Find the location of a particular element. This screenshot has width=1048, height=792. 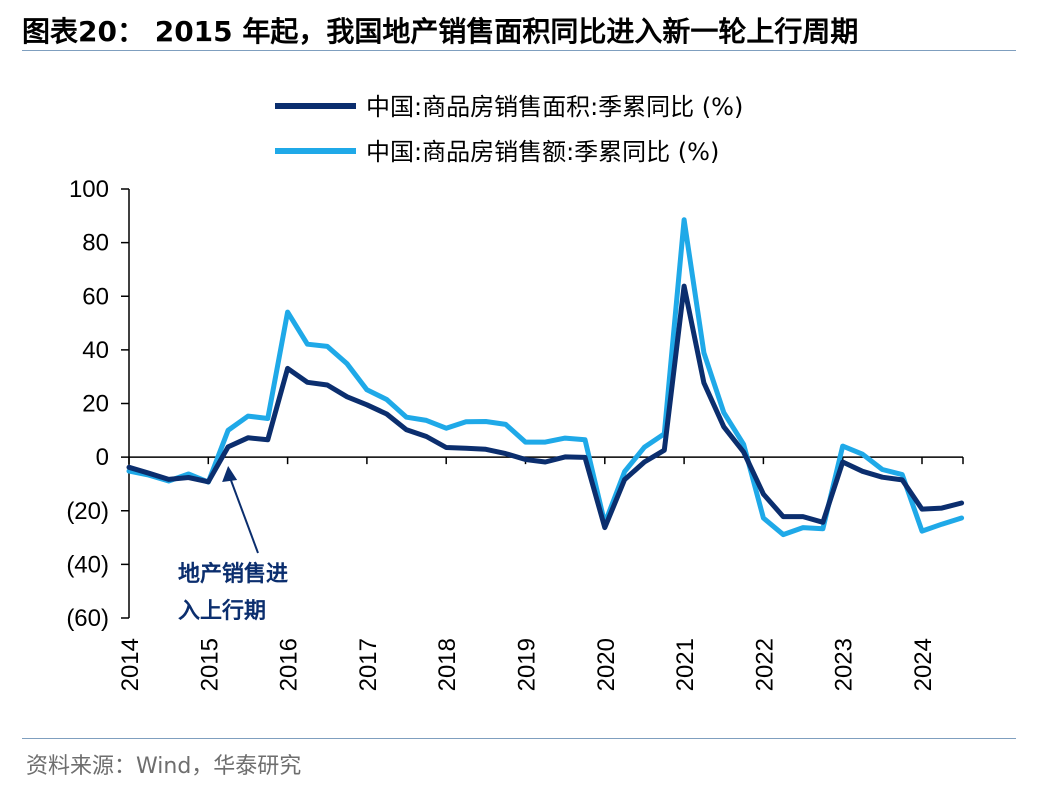

y-tick-label: 20 is located at coordinates (95, 404).